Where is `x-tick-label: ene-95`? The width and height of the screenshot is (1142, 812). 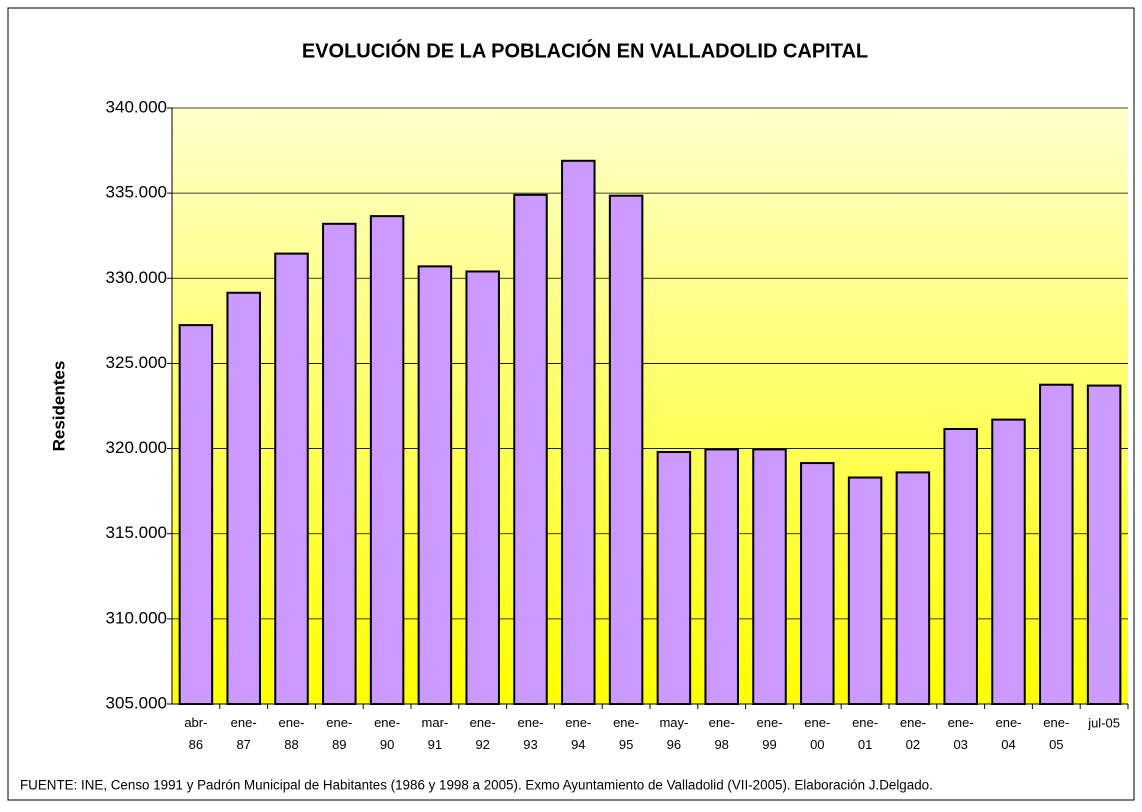 x-tick-label: ene-95 is located at coordinates (626, 733).